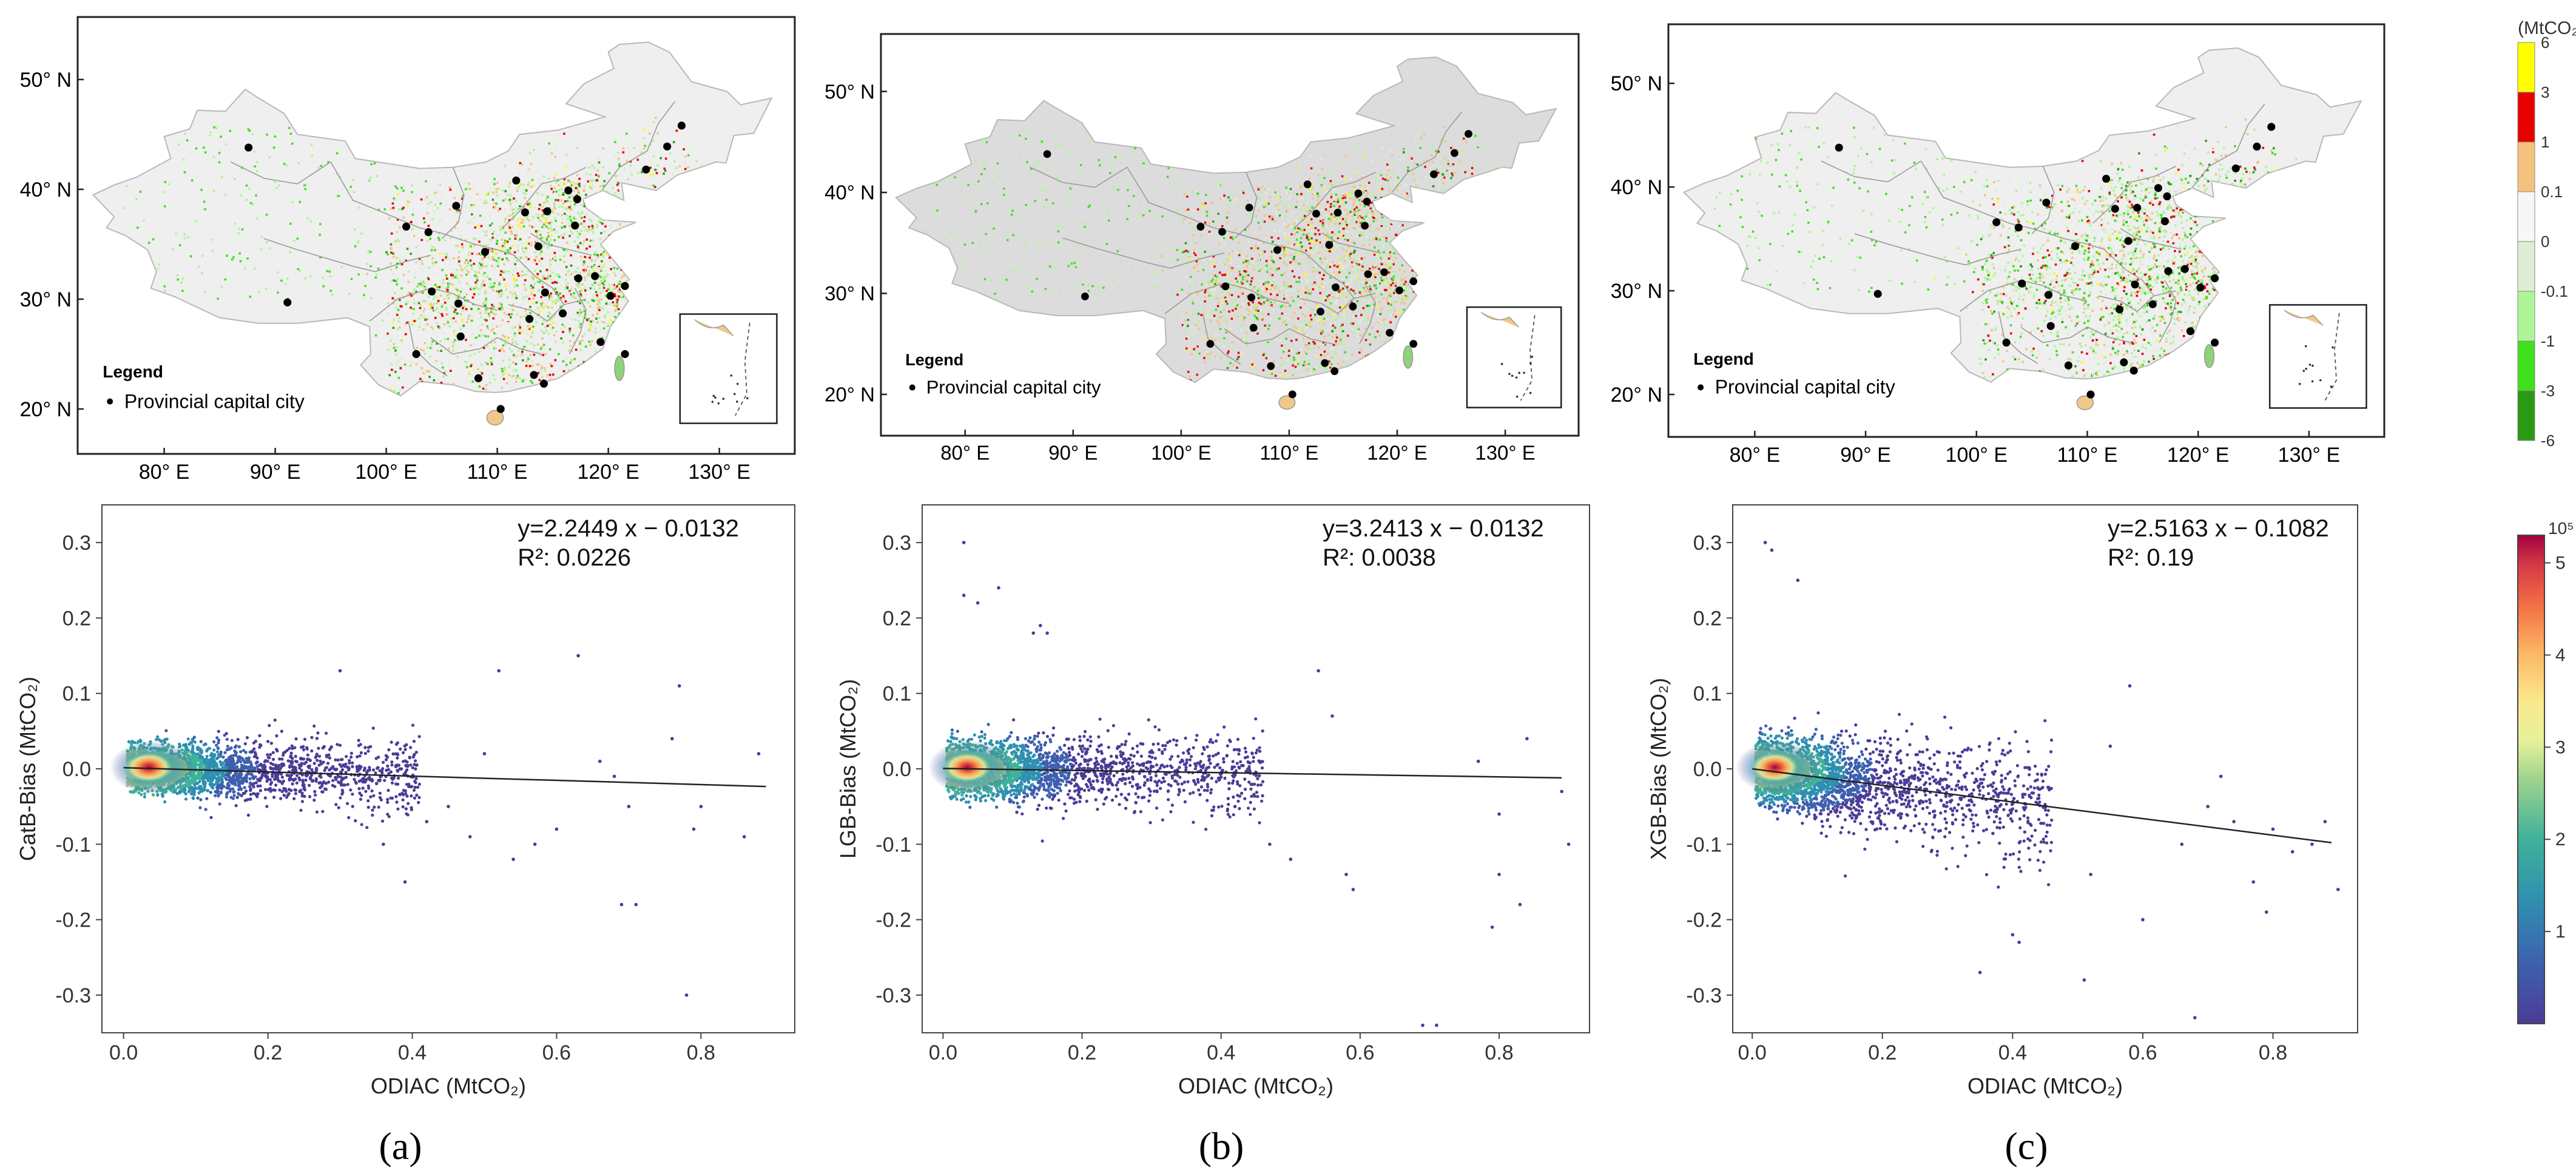  I want to click on lat-tick-label: 50° N, so click(46, 81).